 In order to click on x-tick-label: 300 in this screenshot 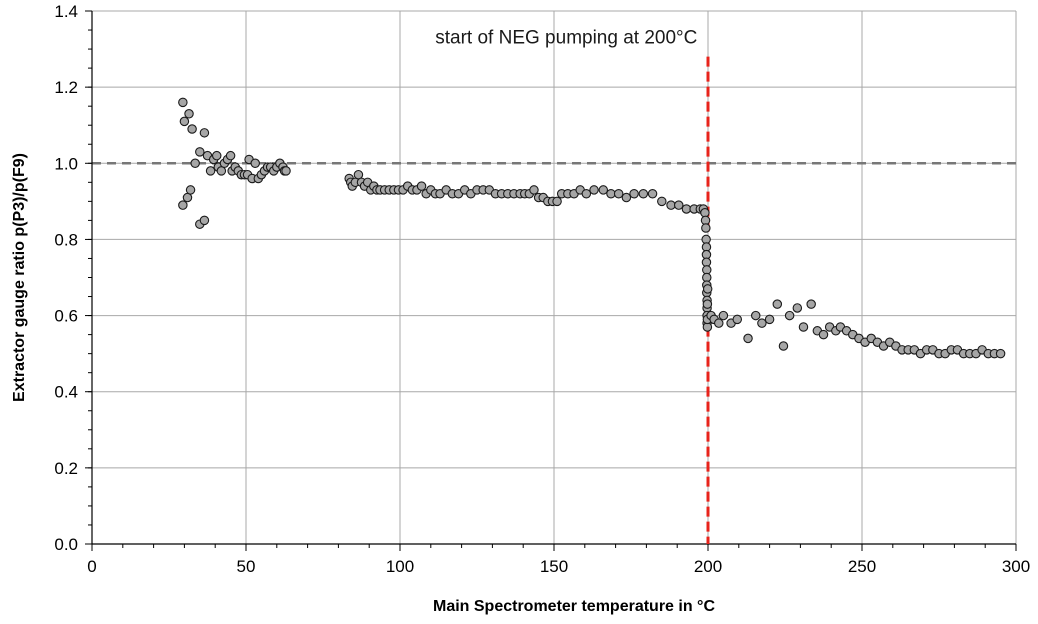, I will do `click(1016, 566)`.